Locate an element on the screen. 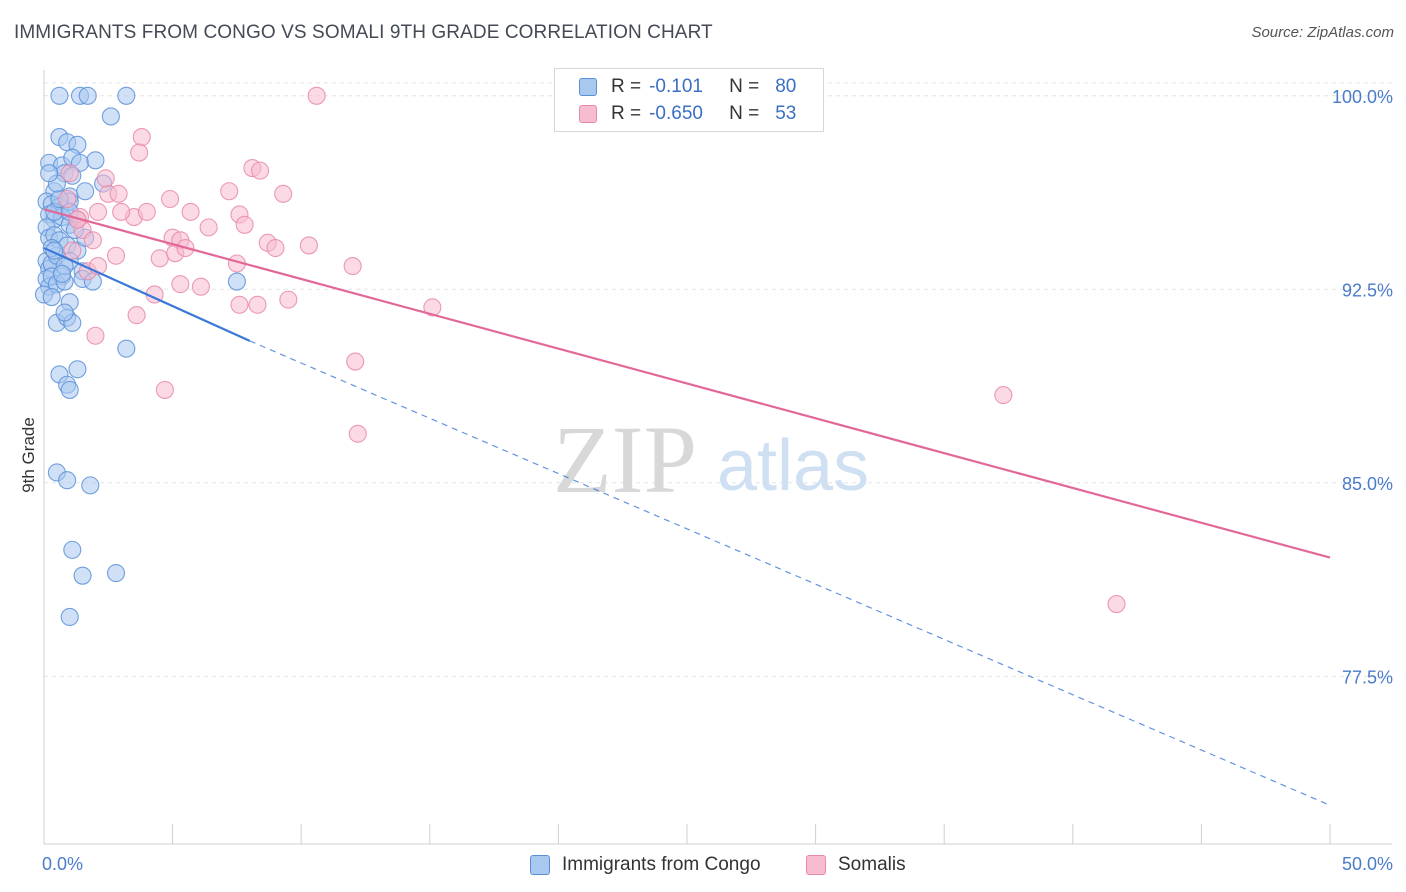 The image size is (1406, 892). x-tick-label: 50.0% is located at coordinates (1367, 864).